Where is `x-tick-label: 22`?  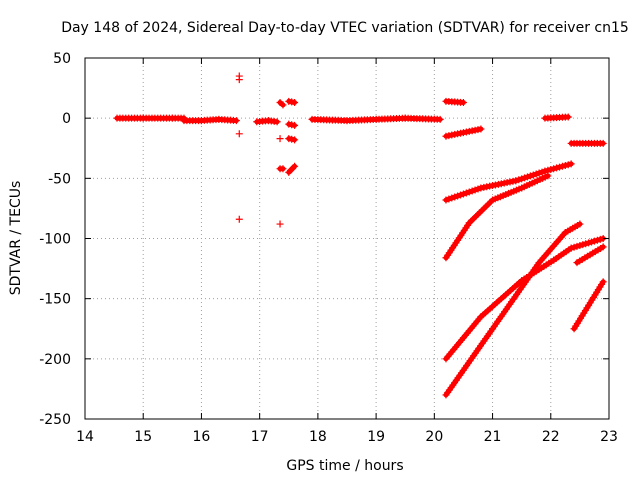 x-tick-label: 22 is located at coordinates (551, 437).